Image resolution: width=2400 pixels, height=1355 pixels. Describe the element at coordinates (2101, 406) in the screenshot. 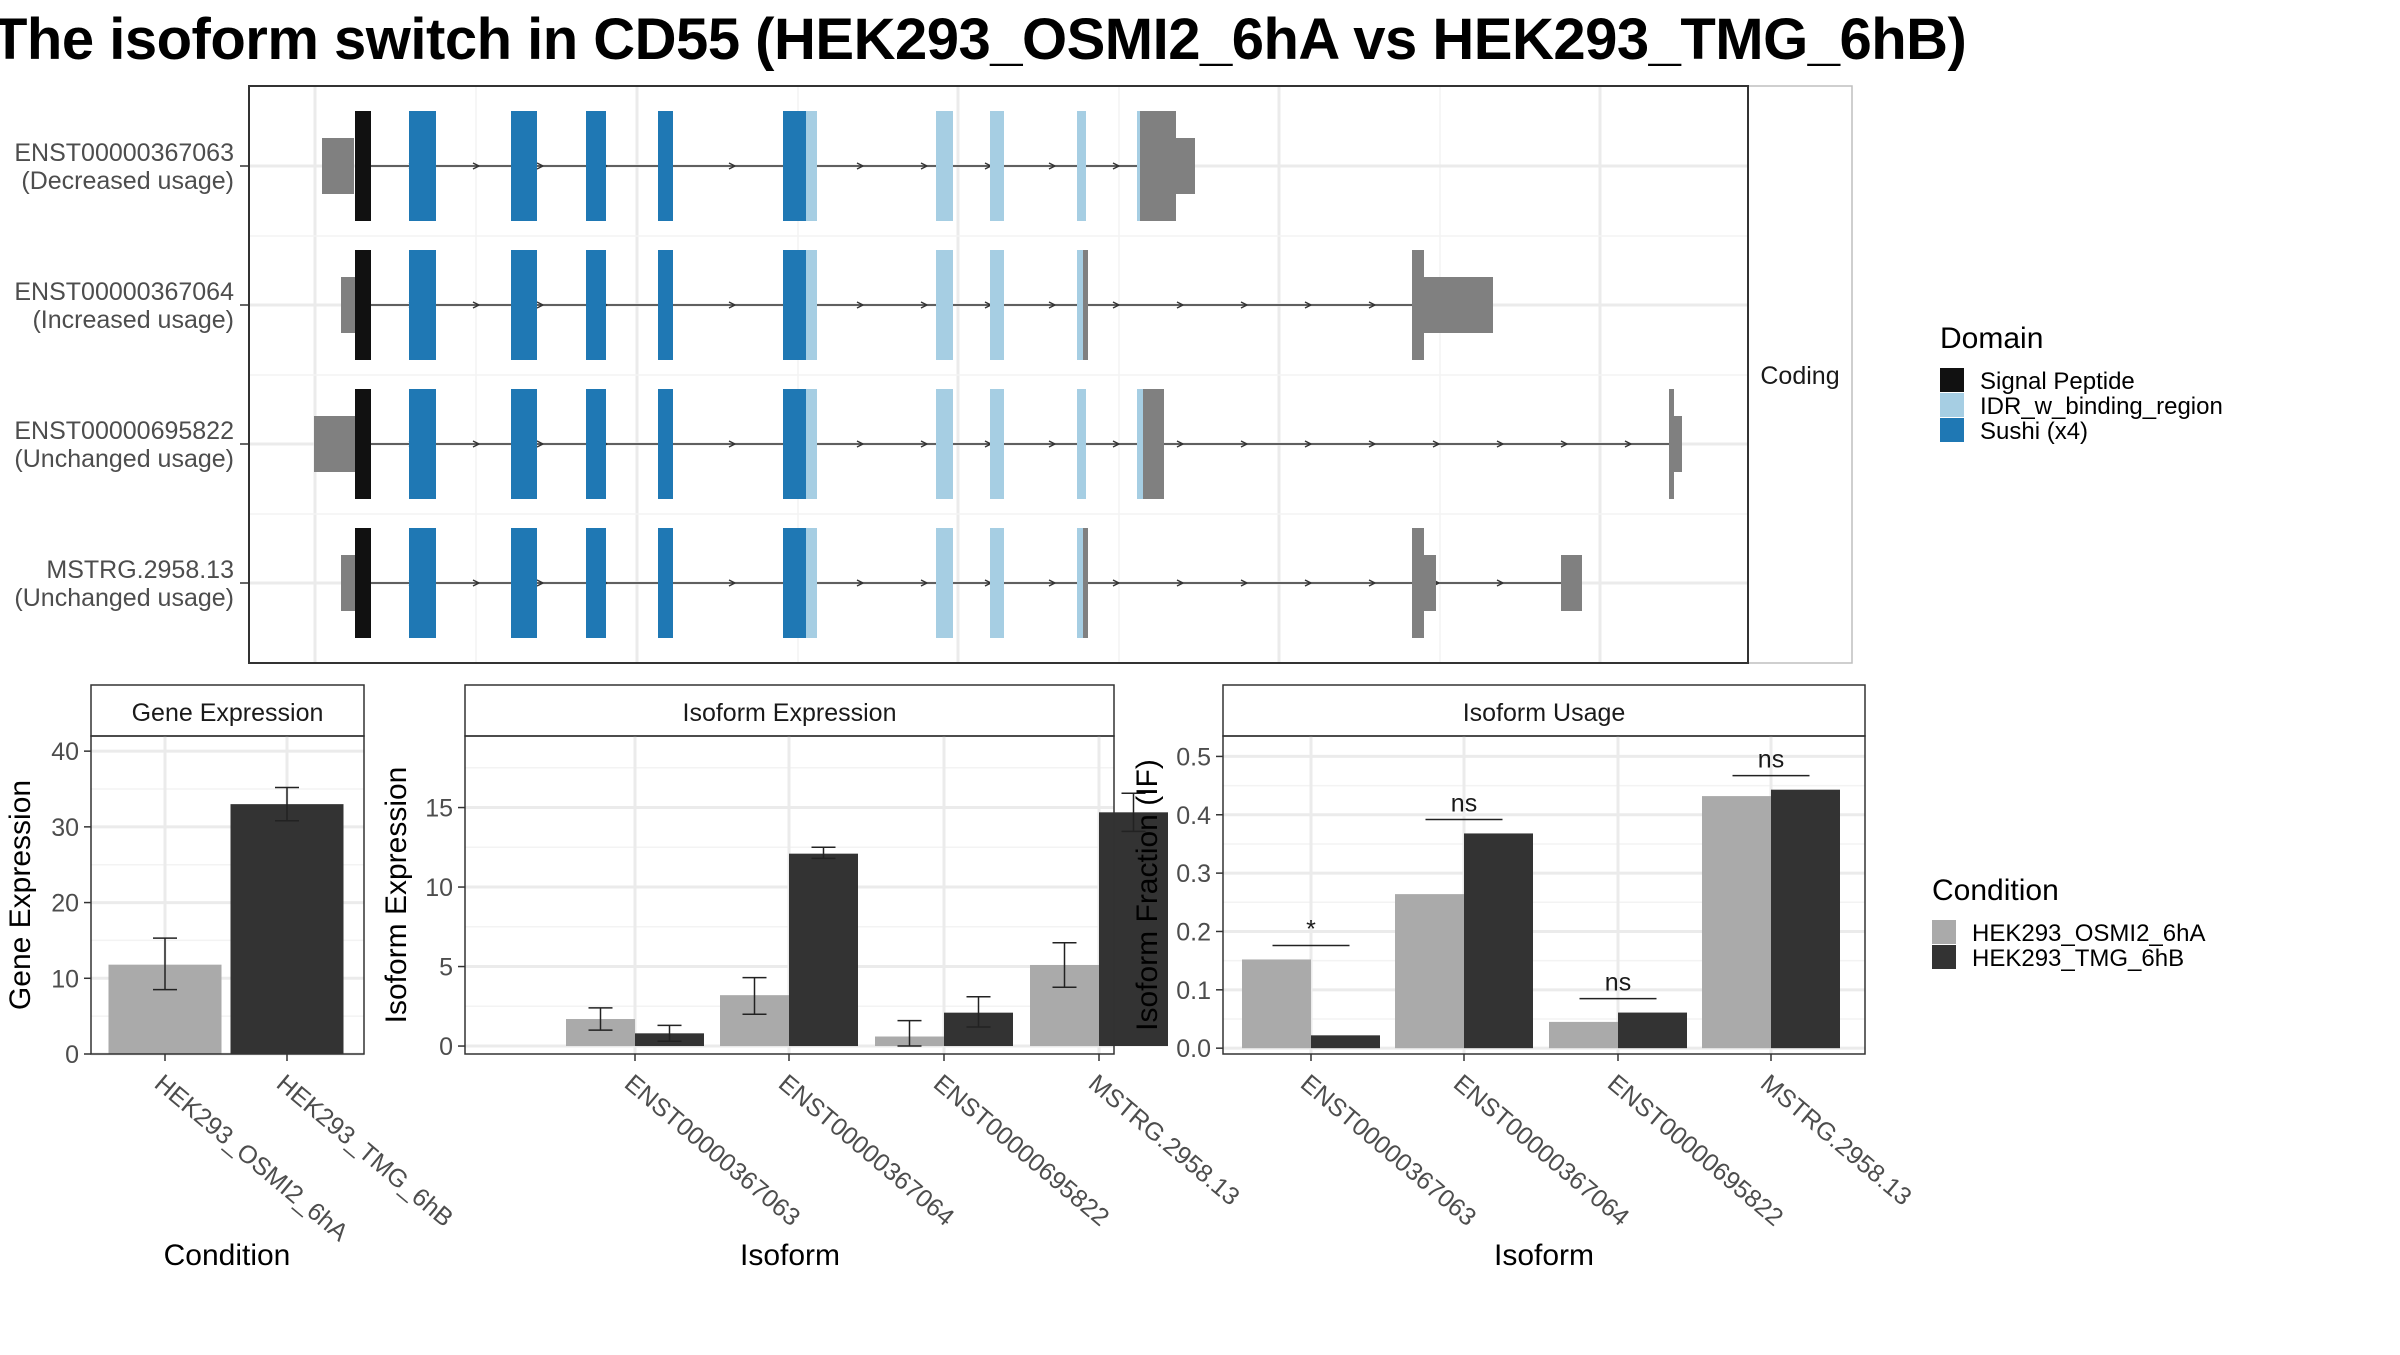

I see `domain-legend-label: IDR_w_binding_region` at that location.